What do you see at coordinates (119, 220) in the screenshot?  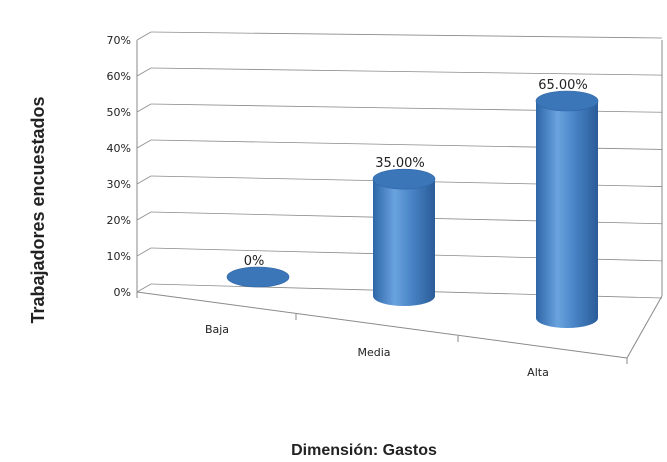 I see `y-tick-label: 20%` at bounding box center [119, 220].